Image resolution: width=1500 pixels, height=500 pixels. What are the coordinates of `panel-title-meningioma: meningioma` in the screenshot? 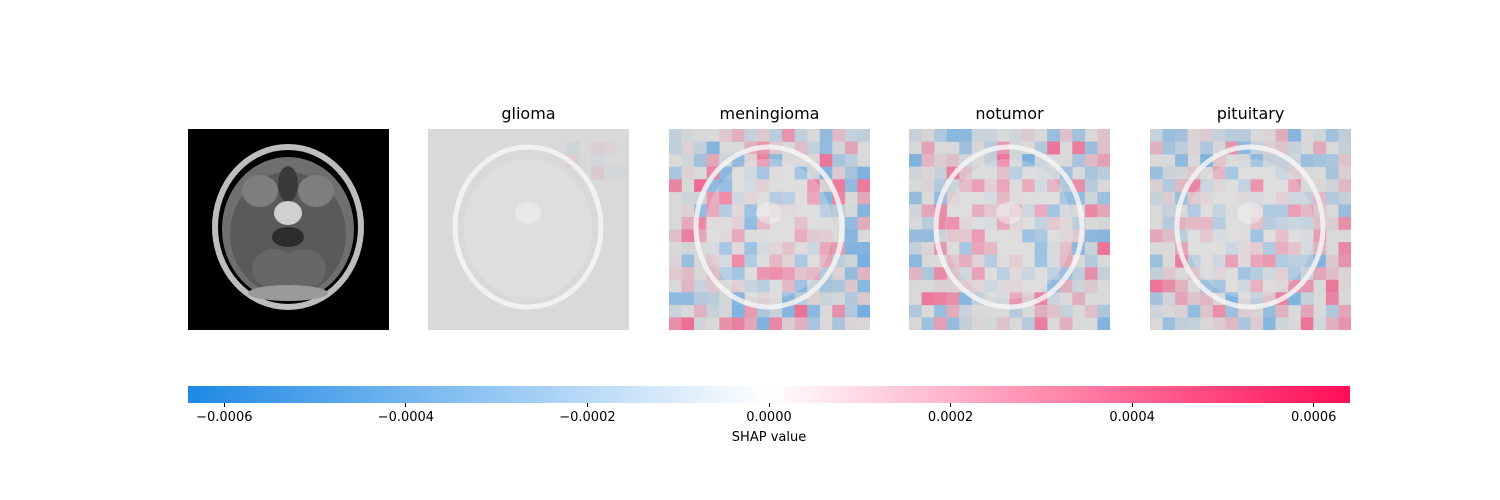 It's located at (769, 113).